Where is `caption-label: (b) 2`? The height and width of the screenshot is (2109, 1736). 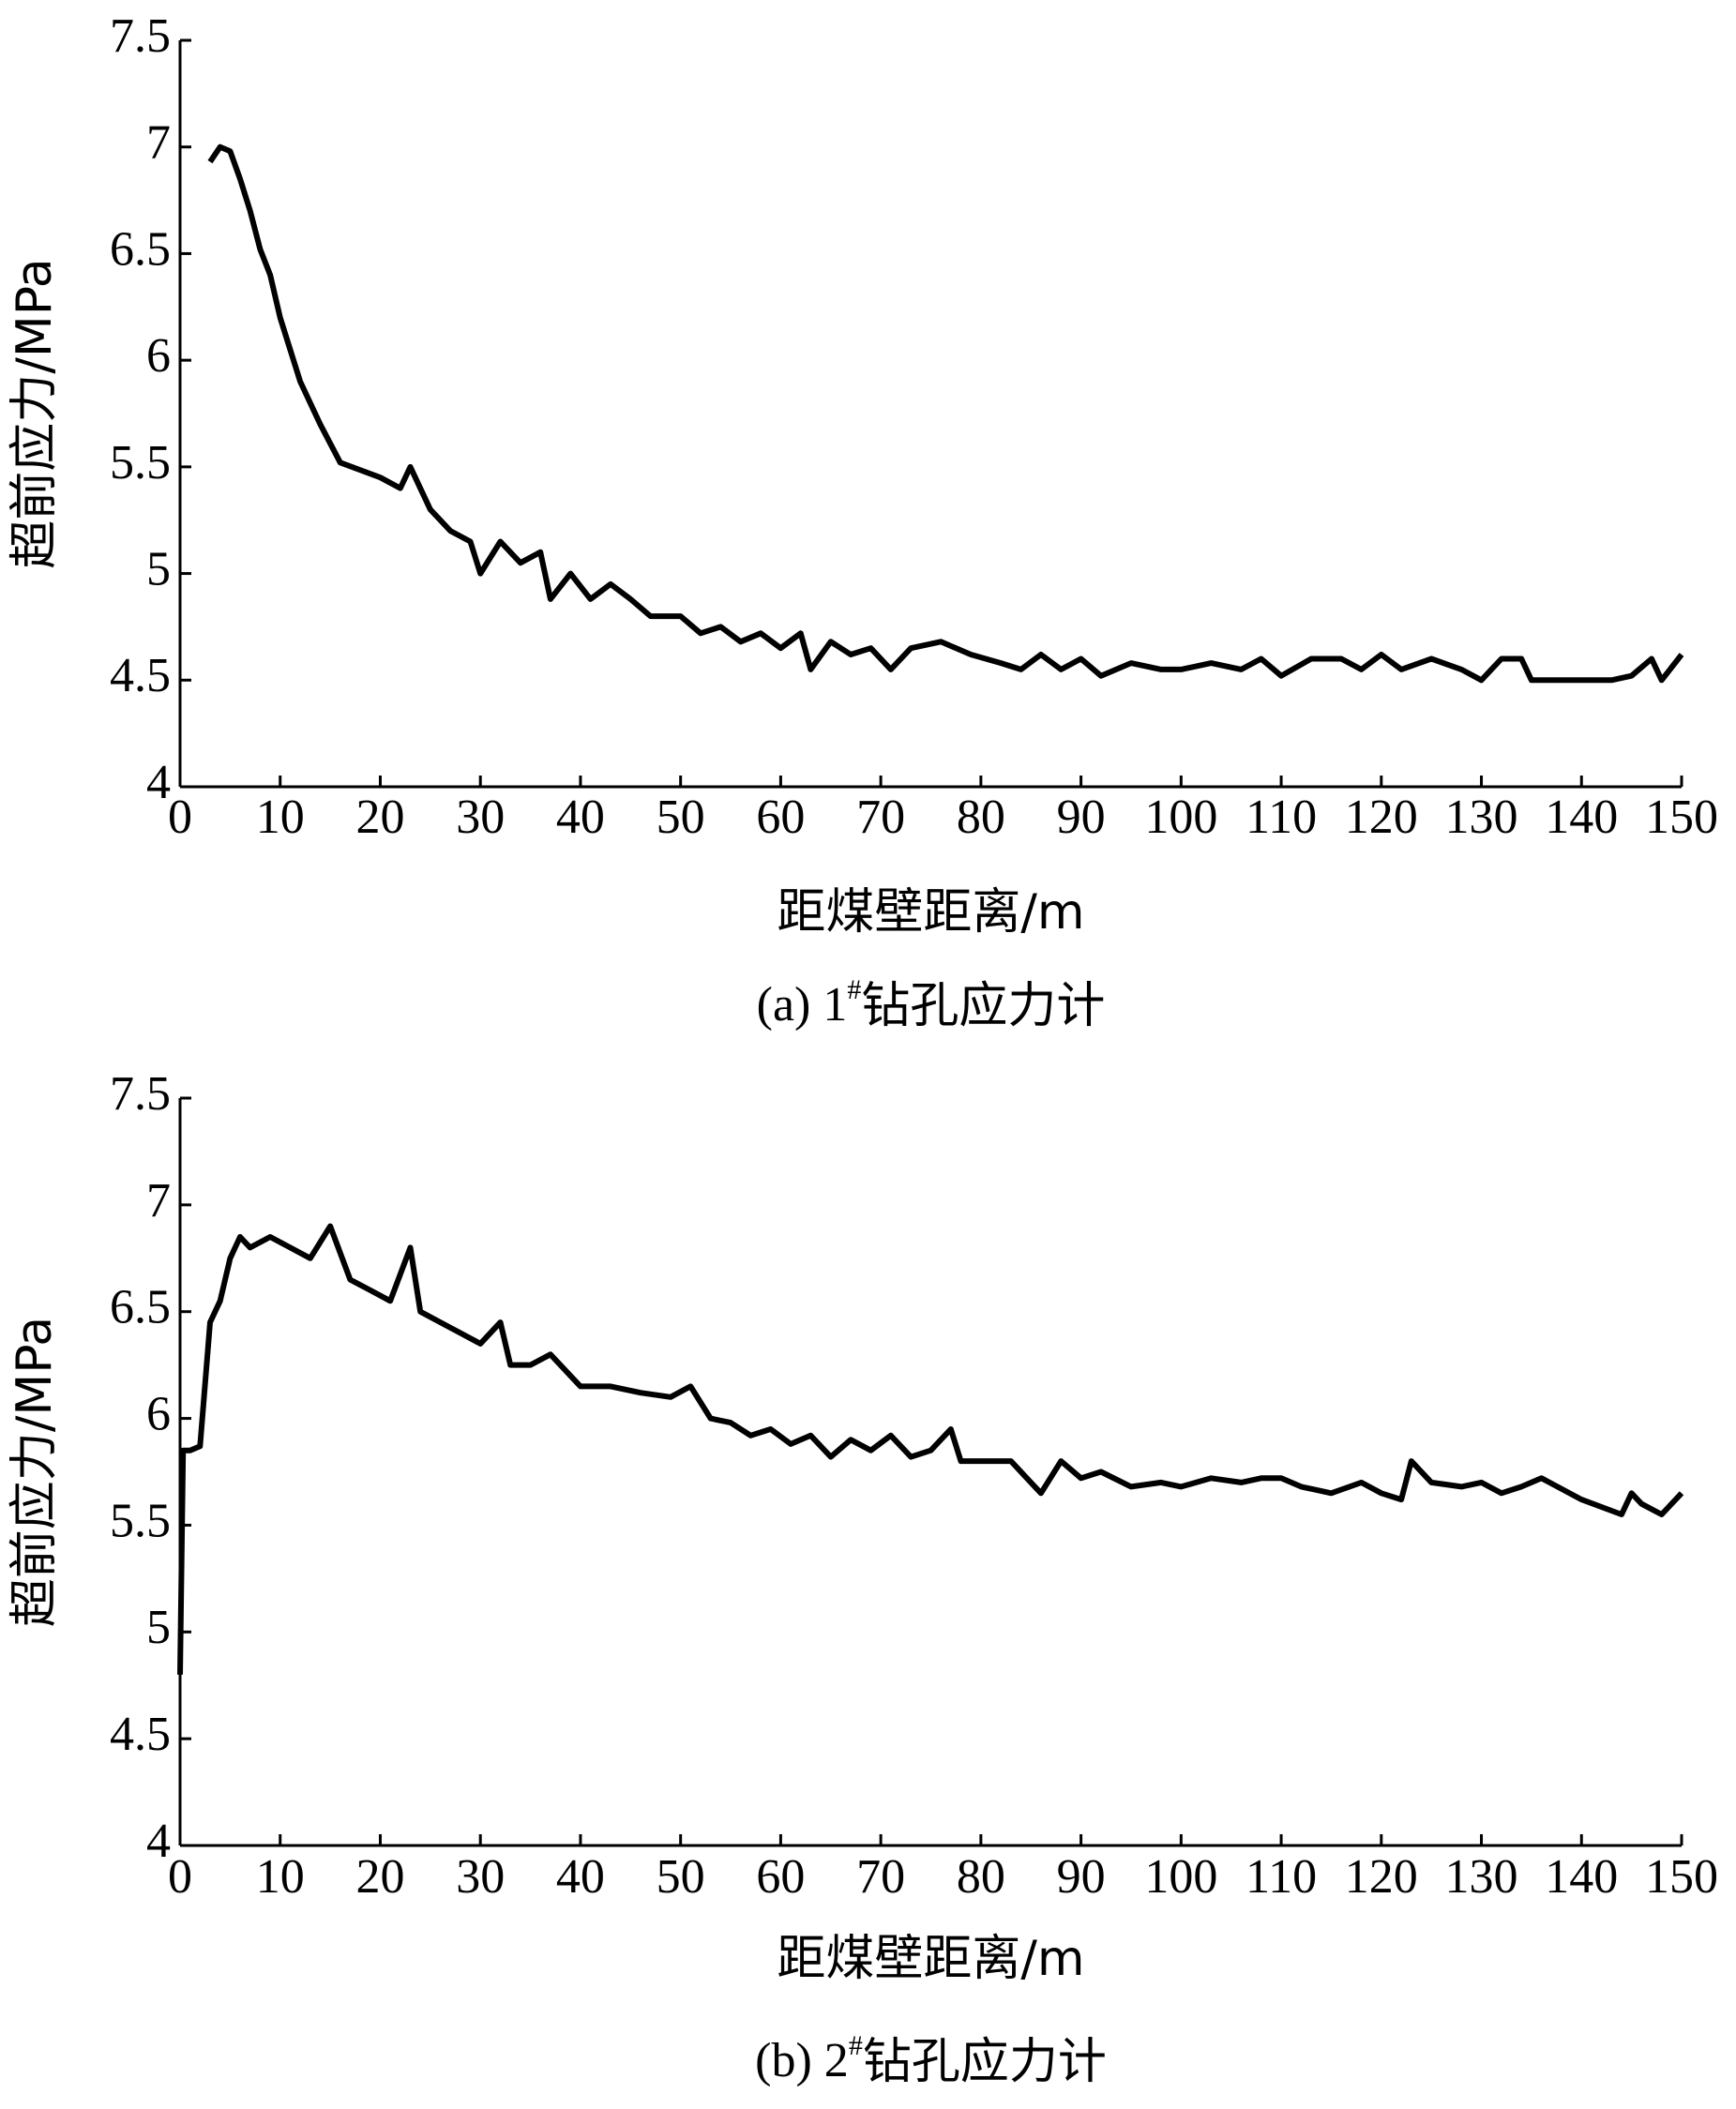
caption-label: (b) 2 is located at coordinates (802, 2060).